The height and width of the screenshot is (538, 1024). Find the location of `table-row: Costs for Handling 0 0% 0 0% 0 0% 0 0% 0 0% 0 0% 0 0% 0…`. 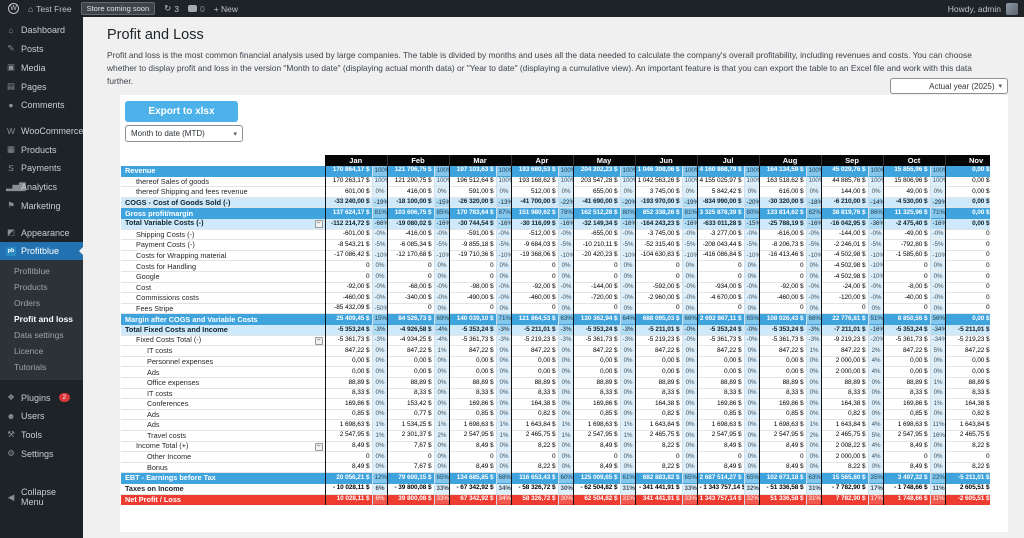

table-row: Costs for Handling 0 0% 0 0% 0 0% 0 0% 0 0% 0 0% 0 0% 0… is located at coordinates (555, 266).